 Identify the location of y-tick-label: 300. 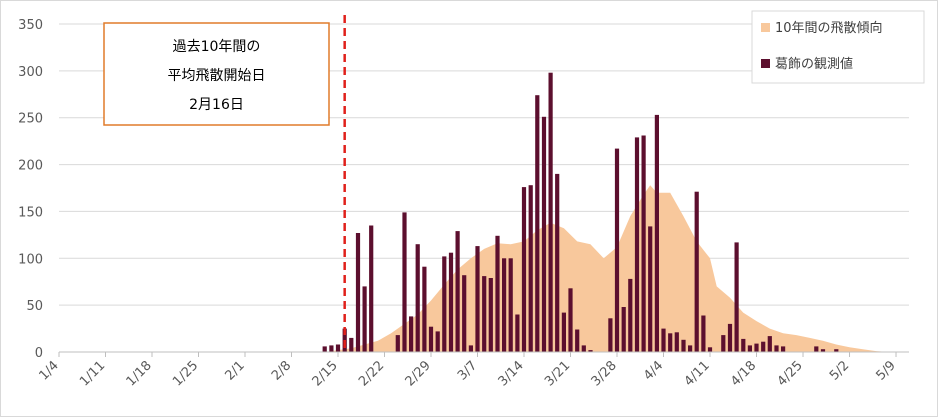
(30, 72).